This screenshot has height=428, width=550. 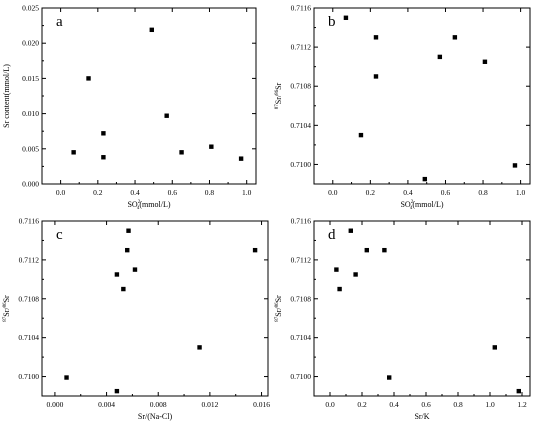 What do you see at coordinates (106, 404) in the screenshot?
I see `x-tick-label: 0.004` at bounding box center [106, 404].